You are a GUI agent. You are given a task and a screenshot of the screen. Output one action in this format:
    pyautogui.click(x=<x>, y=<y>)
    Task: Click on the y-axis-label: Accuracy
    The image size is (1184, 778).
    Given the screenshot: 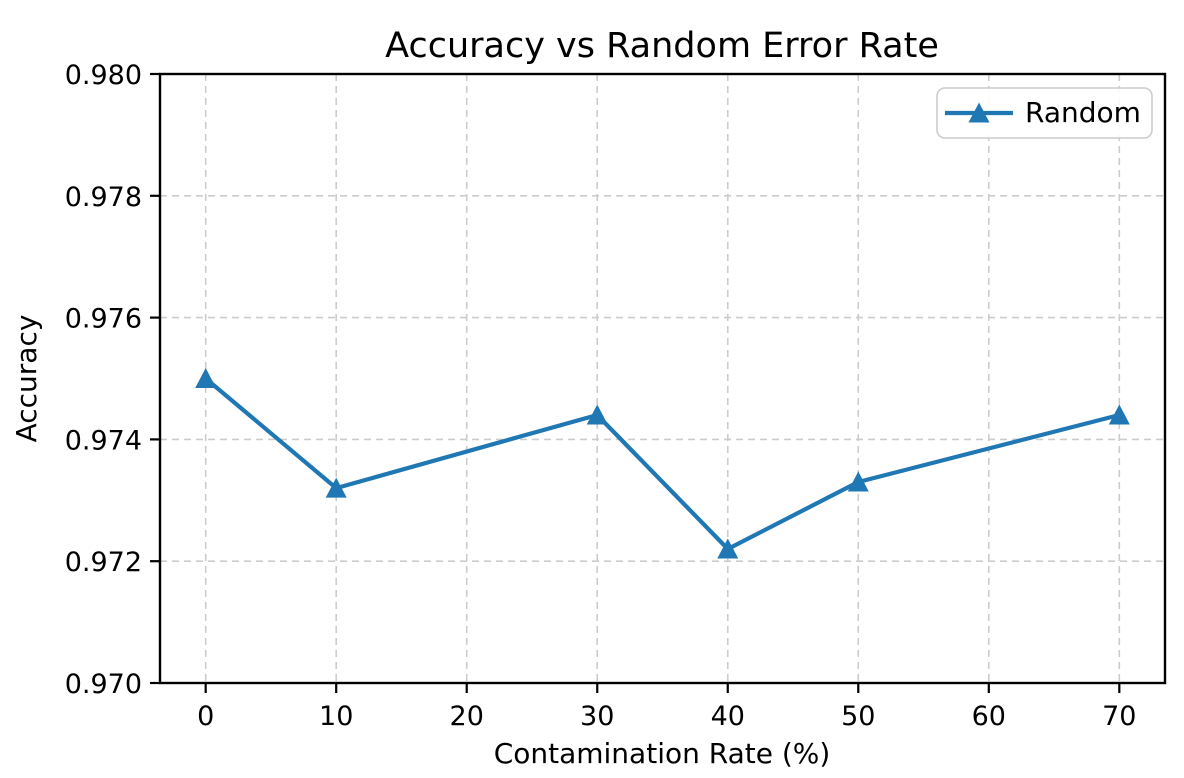 What is the action you would take?
    pyautogui.click(x=26, y=379)
    